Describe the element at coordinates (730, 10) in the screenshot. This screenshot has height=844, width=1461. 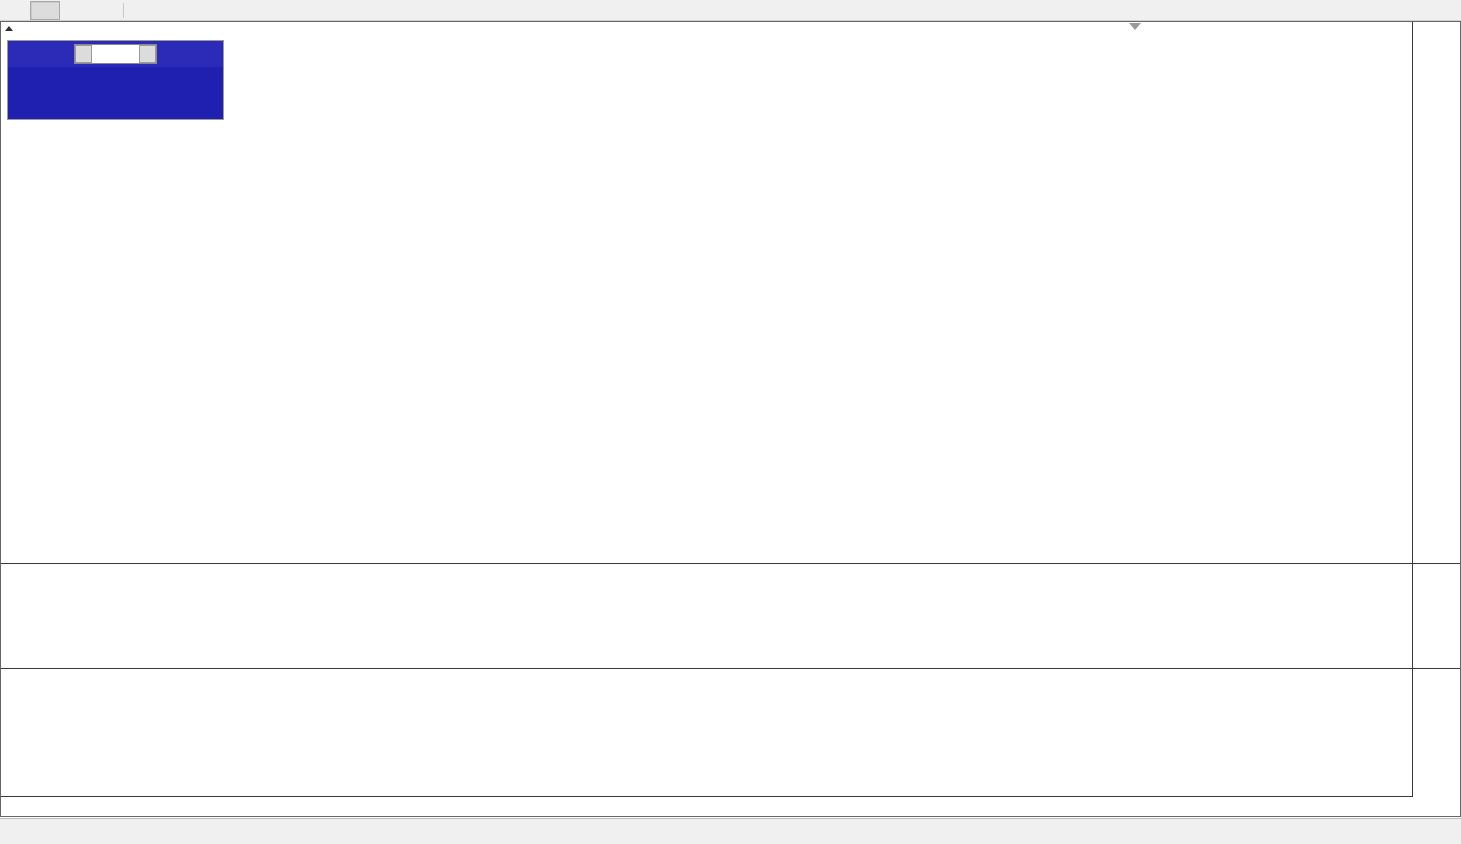
I see `timeframe-toolbar` at that location.